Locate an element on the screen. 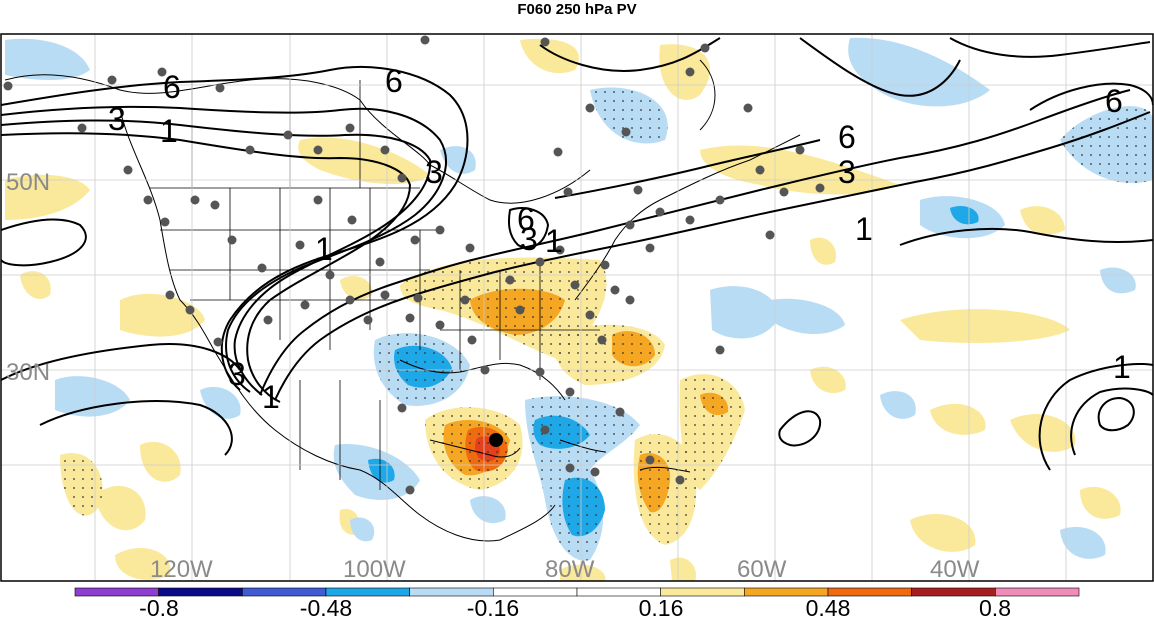 This screenshot has height=621, width=1154. lat-label-50n: 50N is located at coordinates (28, 182).